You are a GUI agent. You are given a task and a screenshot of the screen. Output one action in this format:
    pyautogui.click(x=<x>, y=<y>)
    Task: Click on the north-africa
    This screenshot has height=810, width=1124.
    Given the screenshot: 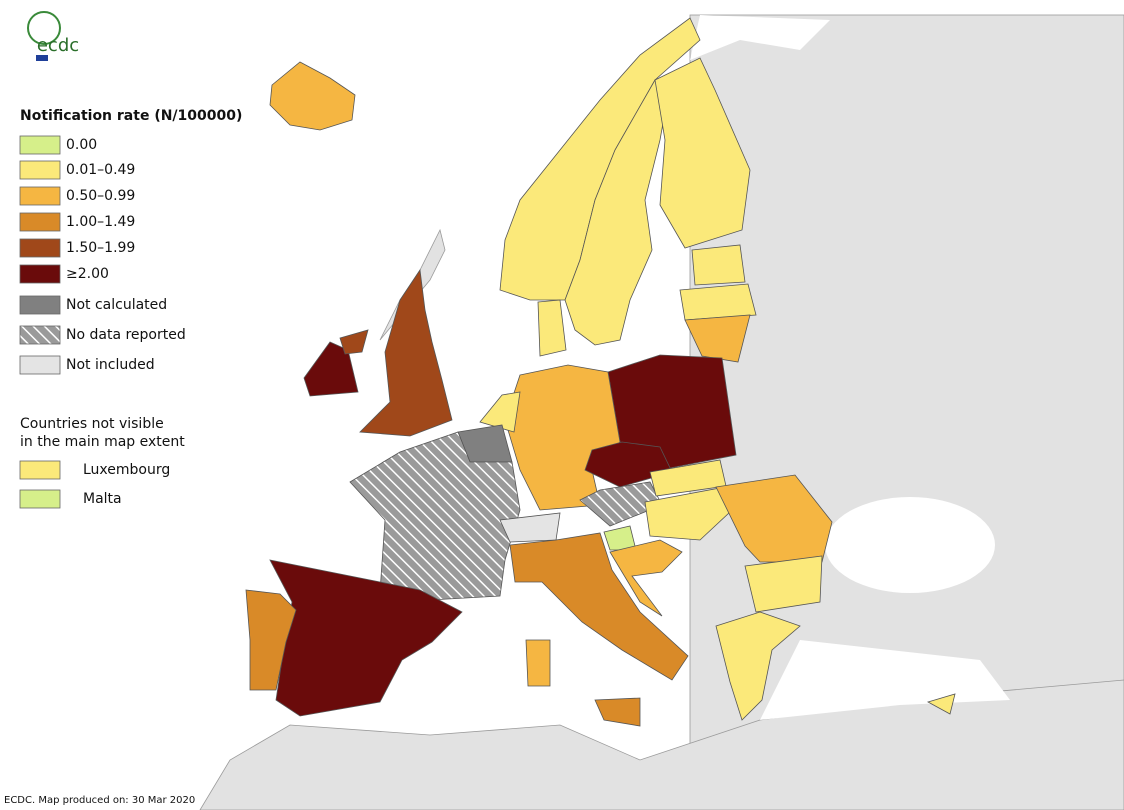 What is the action you would take?
    pyautogui.click(x=661, y=744)
    